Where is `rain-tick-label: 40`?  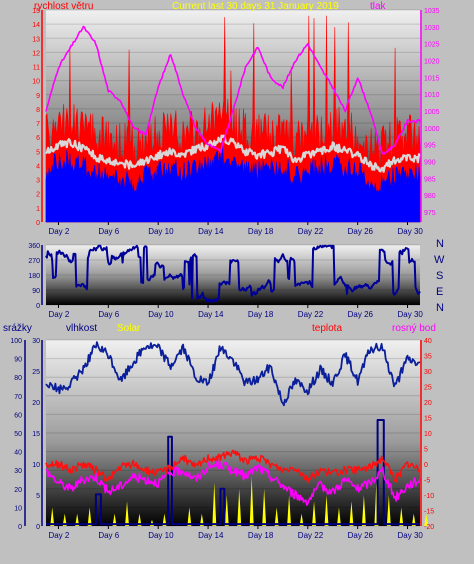
rain-tick-label: 40 is located at coordinates (18, 453).